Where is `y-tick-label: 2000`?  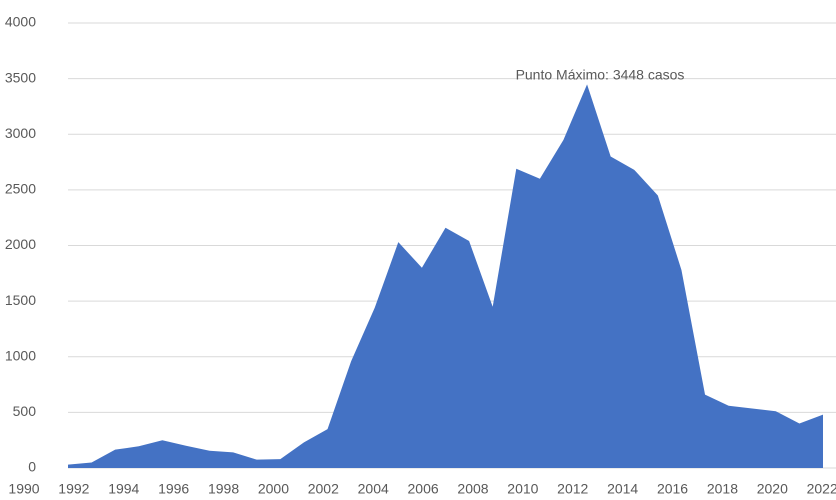 y-tick-label: 2000 is located at coordinates (20, 244).